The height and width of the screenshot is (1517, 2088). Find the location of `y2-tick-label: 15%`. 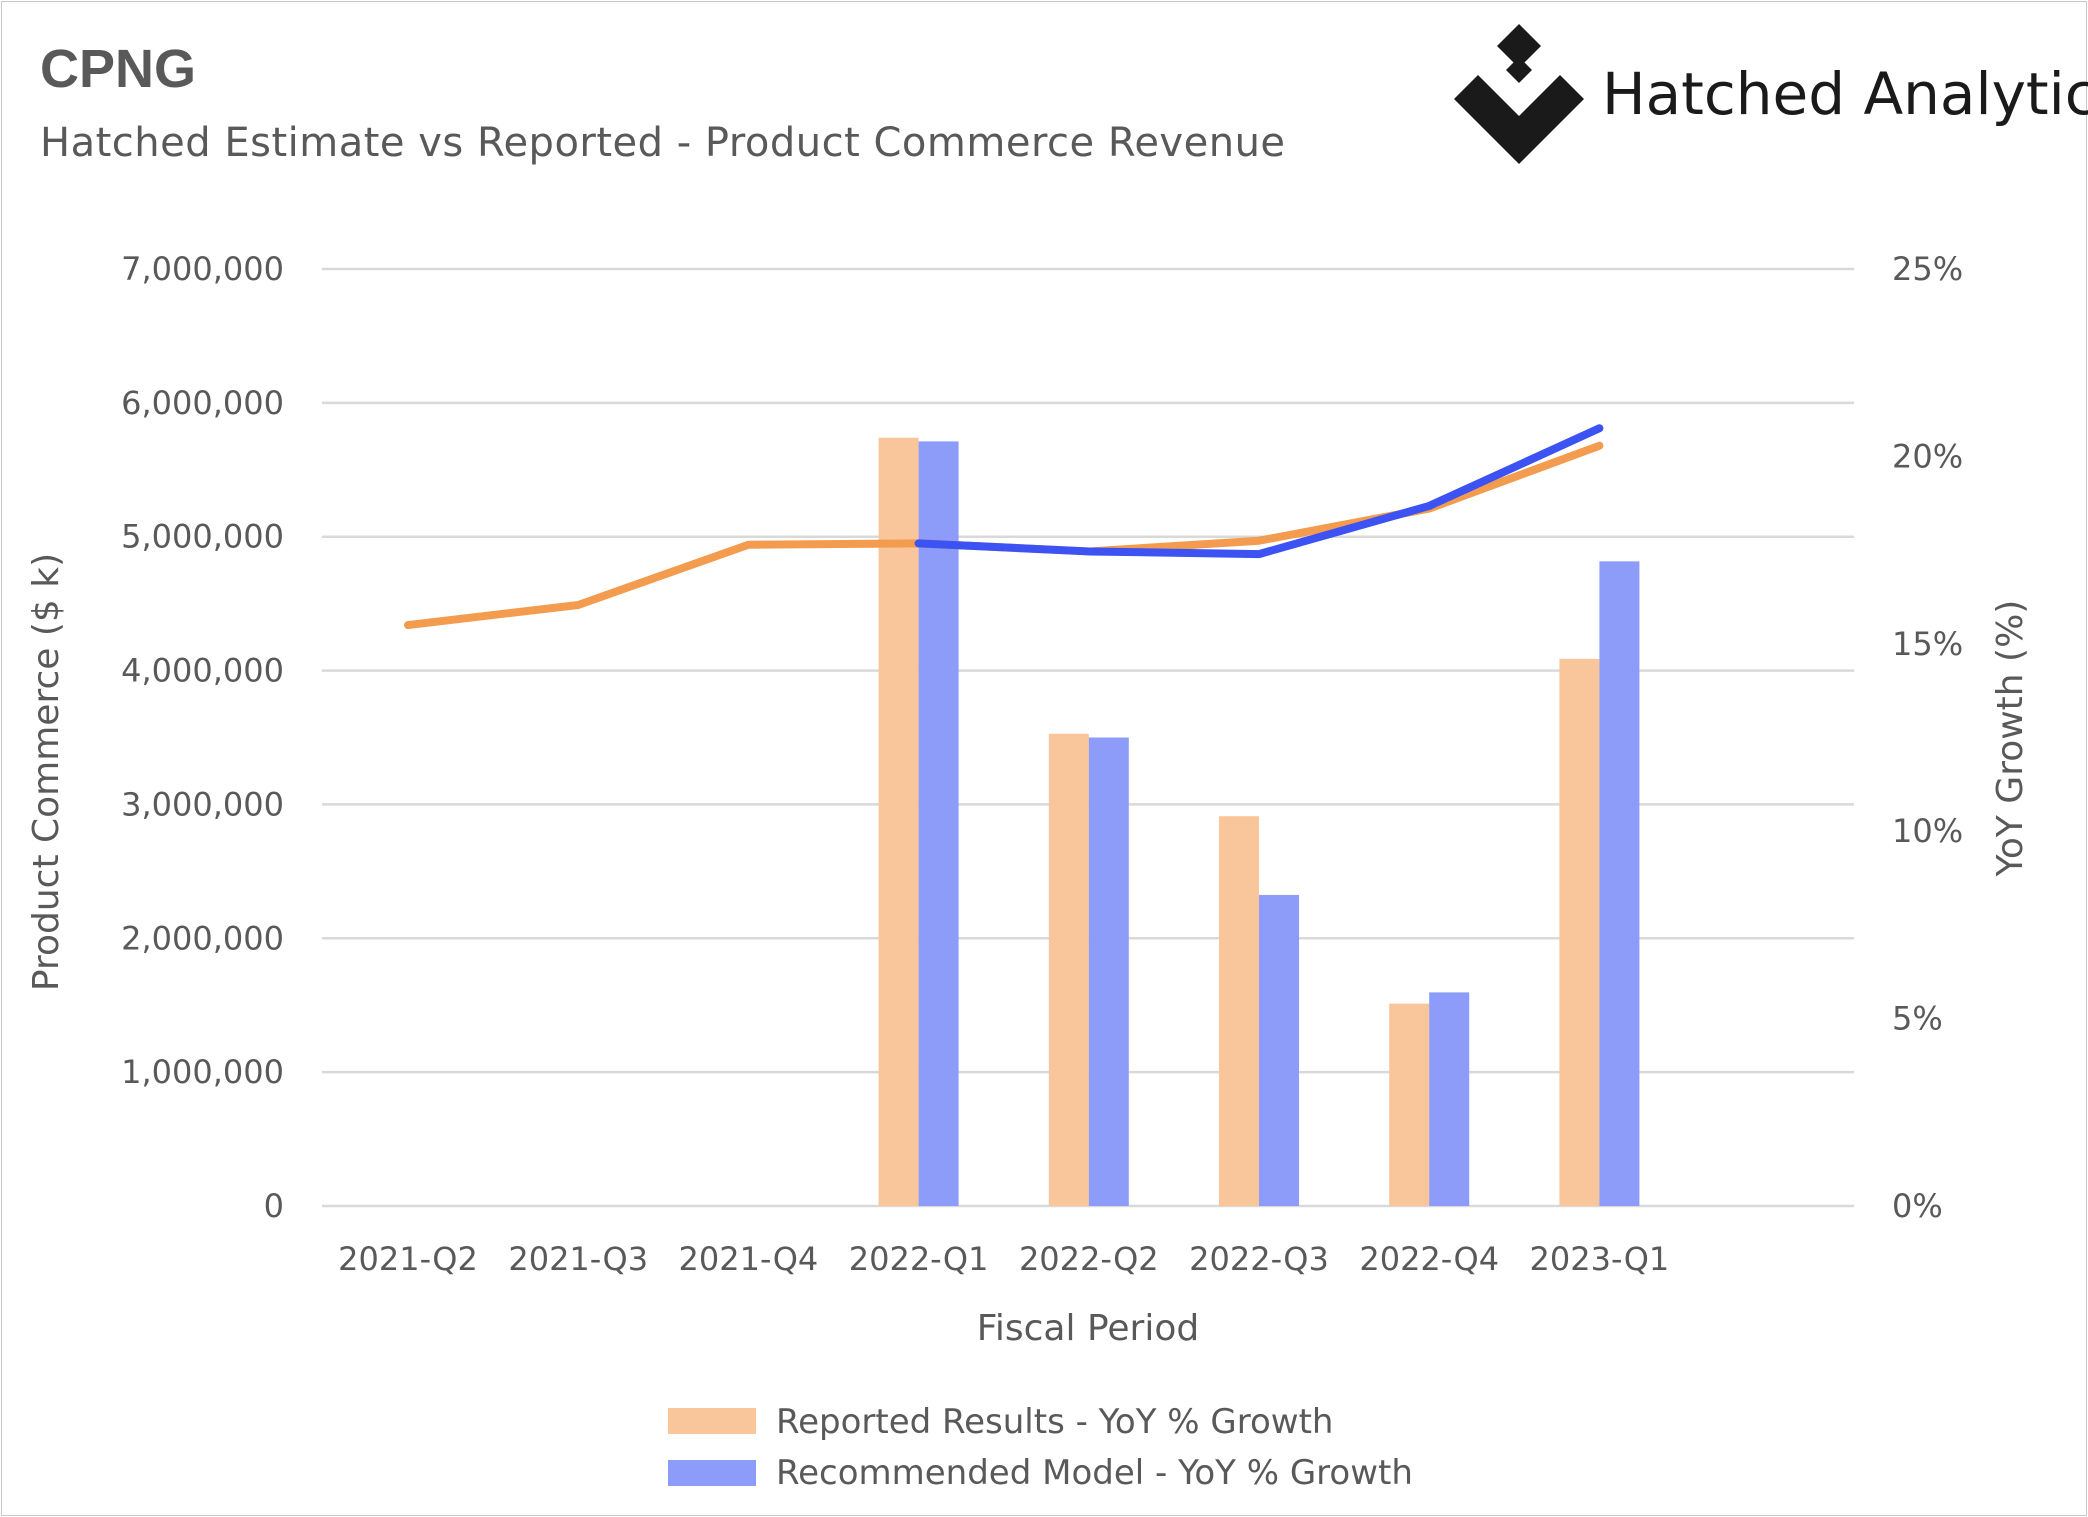

y2-tick-label: 15% is located at coordinates (1927, 644).